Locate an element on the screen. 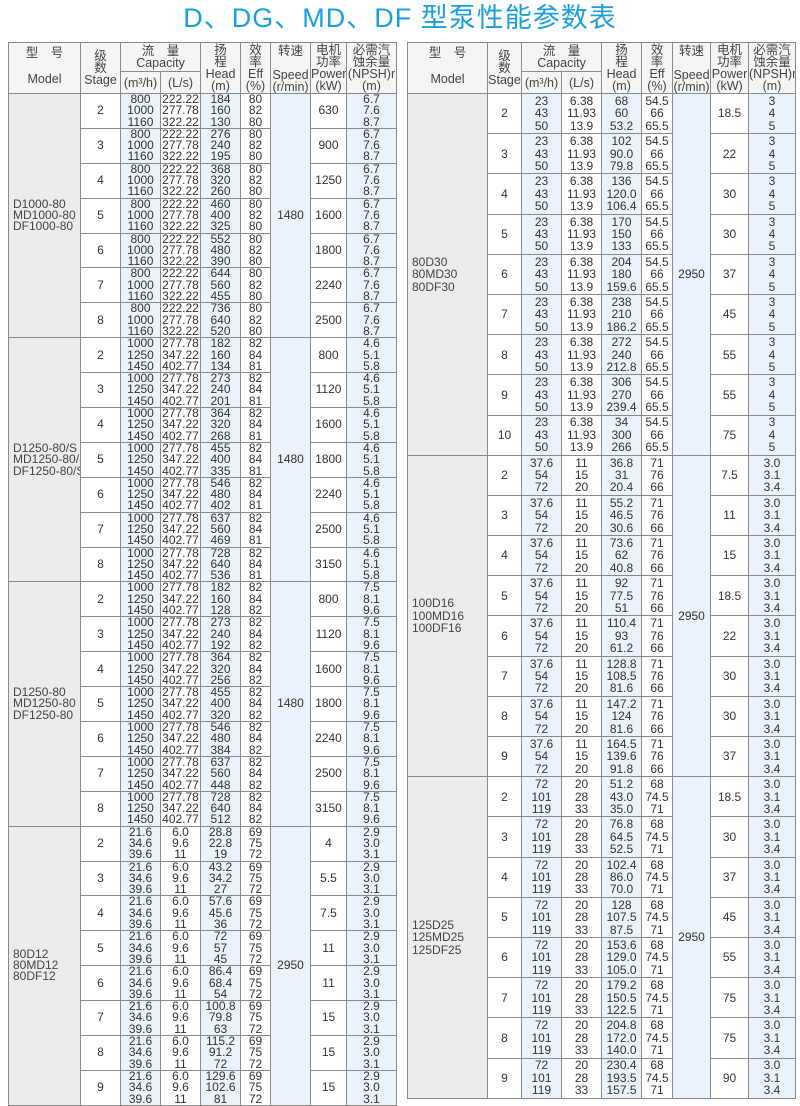  head-value: 64.5 is located at coordinates (621, 836).